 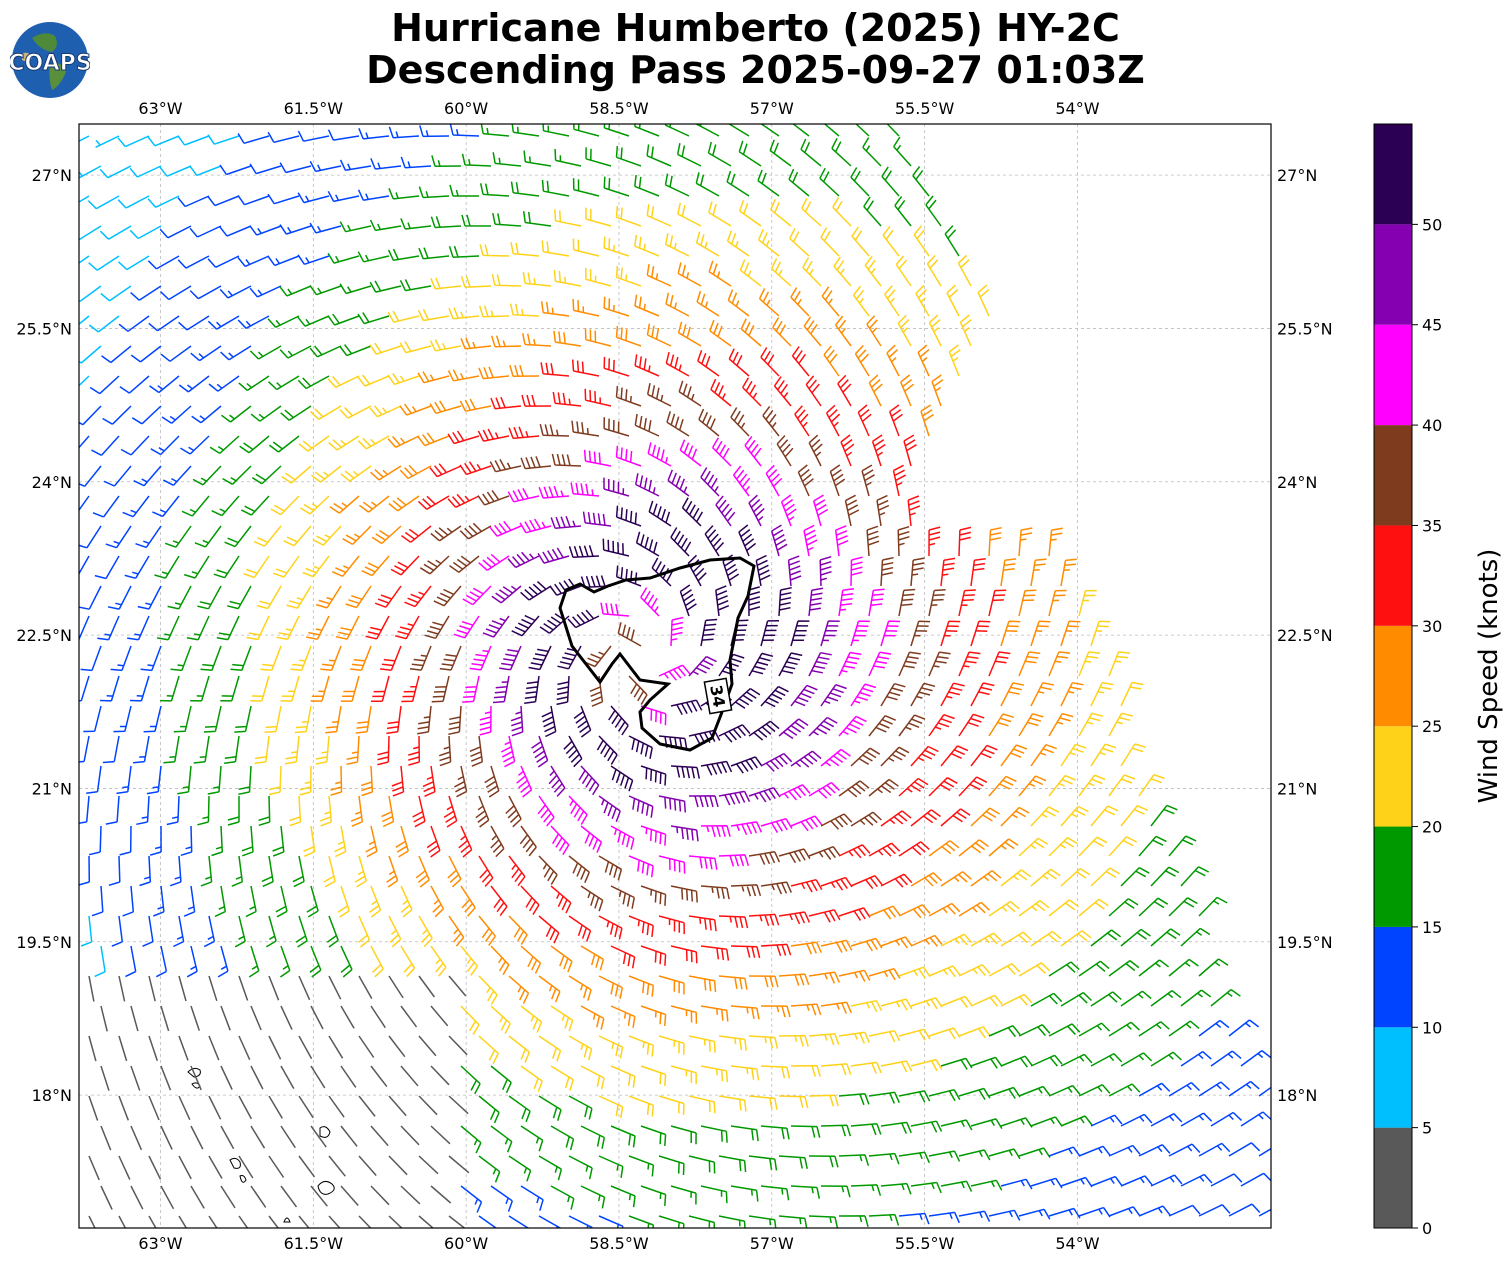 I want to click on lon-tick-label-bottom: 63°W, so click(x=160, y=1243).